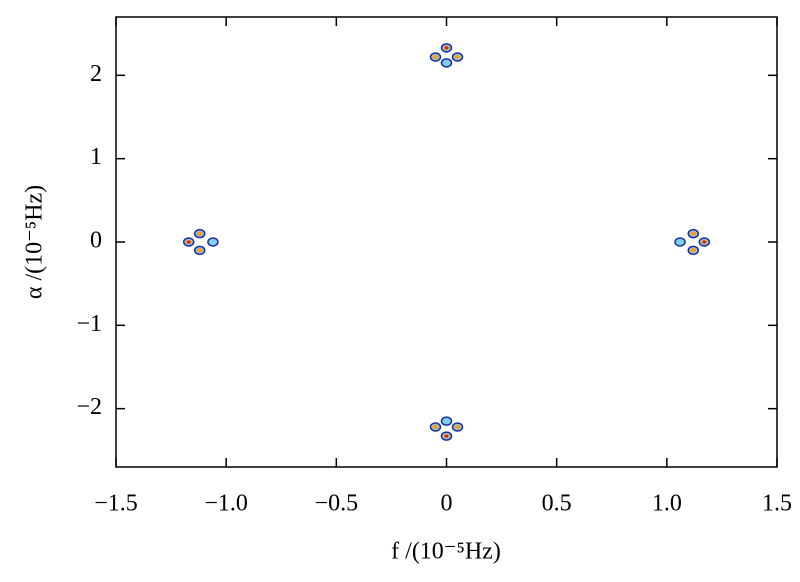 Image resolution: width=800 pixels, height=582 pixels. I want to click on y-axis-title: α /(10⁻⁵Hz), so click(35, 242).